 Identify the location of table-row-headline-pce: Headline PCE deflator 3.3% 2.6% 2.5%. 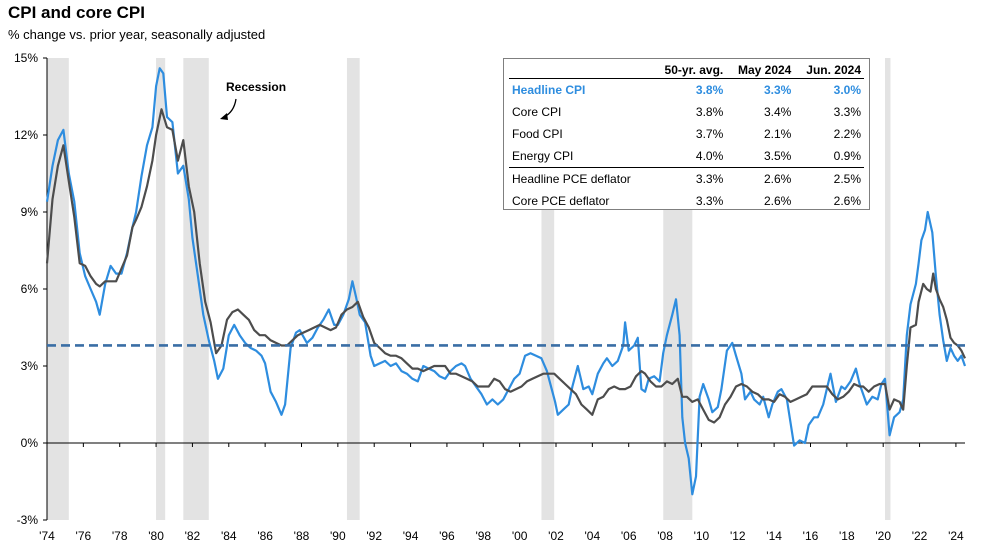
(686, 178).